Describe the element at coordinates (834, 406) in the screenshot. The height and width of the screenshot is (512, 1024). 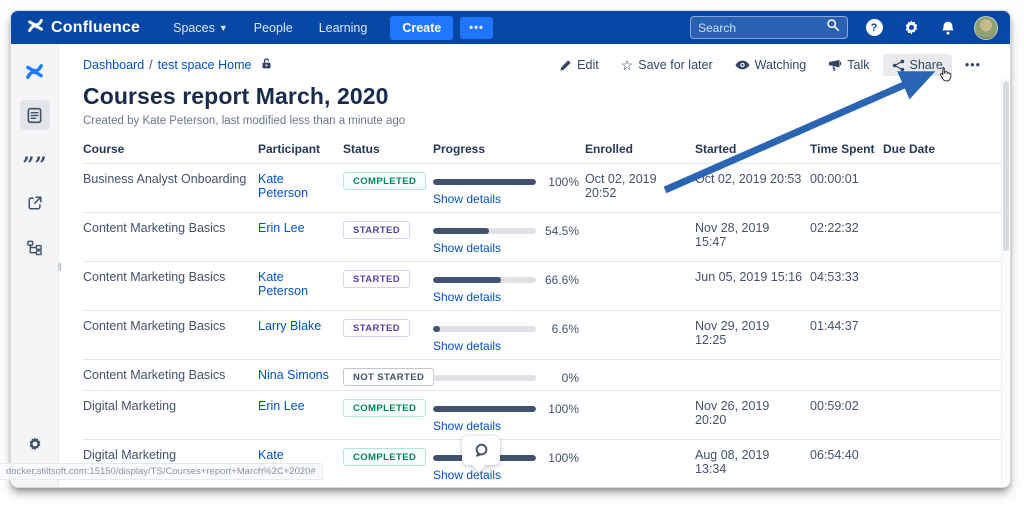
I see `time-spent-cell: 00:59:02` at that location.